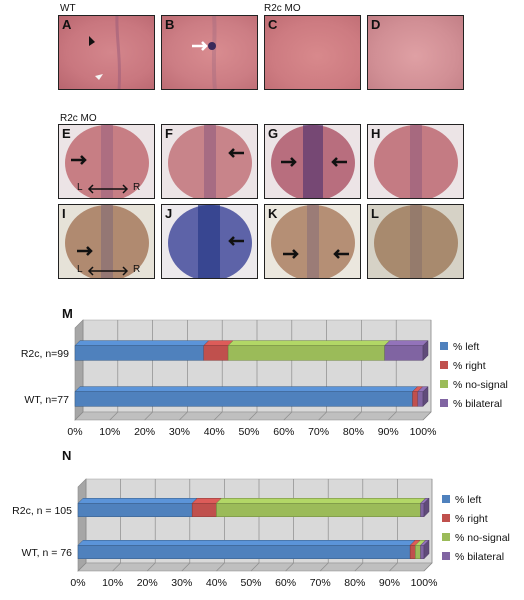 Image resolution: width=524 pixels, height=600 pixels. I want to click on panel-e: E L R, so click(106, 161).